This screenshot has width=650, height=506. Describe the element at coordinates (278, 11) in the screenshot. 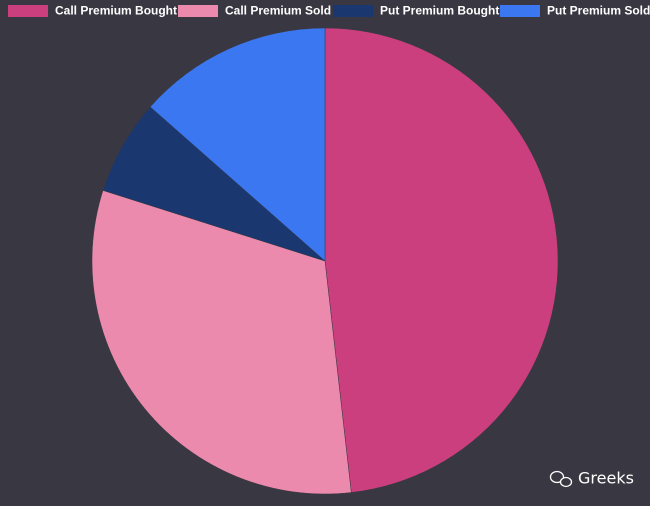

I see `legend-label: Call Premium Sold` at that location.